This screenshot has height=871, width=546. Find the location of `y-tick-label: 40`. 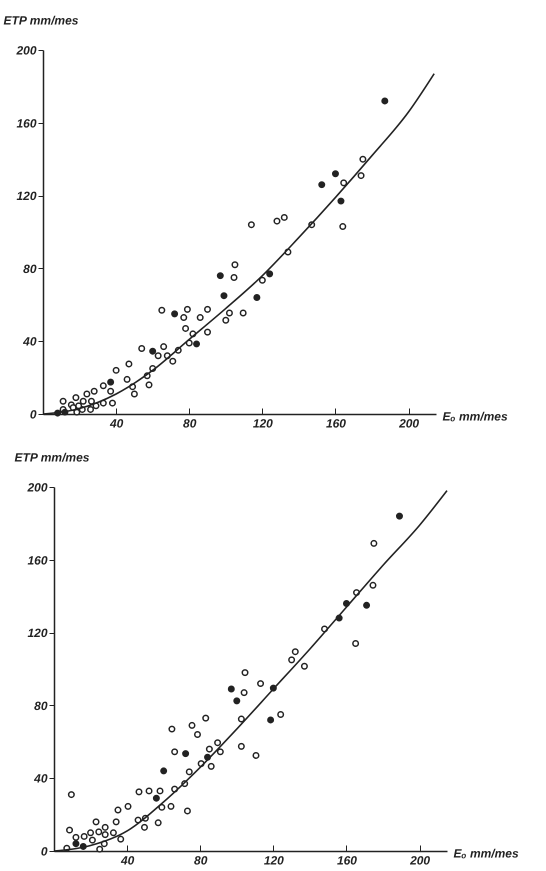

y-tick-label: 40 is located at coordinates (29, 341).